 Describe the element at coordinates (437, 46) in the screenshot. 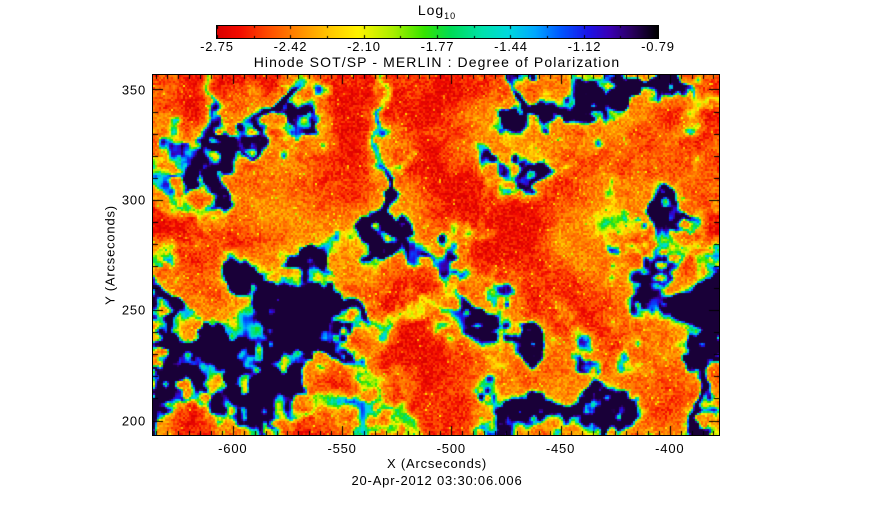

I see `colorbar-tick-label: -1.77` at that location.